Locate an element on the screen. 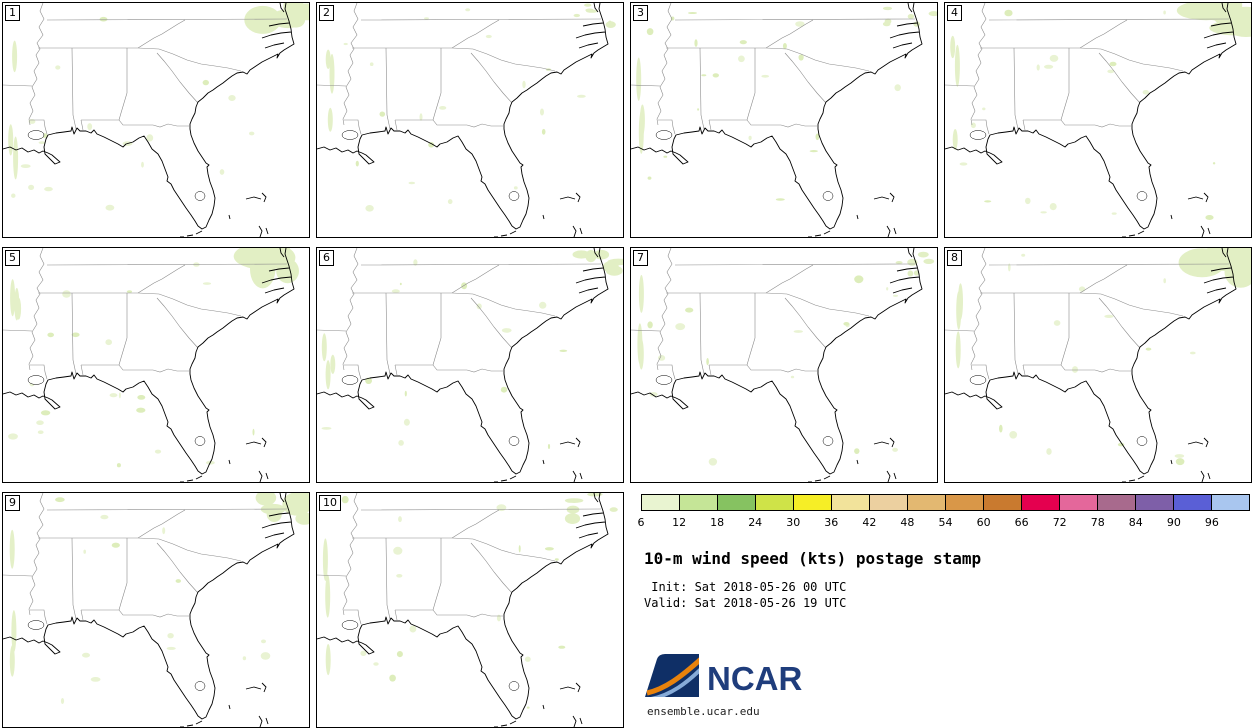 Image resolution: width=1260 pixels, height=728 pixels. wind-speed-colorbar is located at coordinates (945, 502).